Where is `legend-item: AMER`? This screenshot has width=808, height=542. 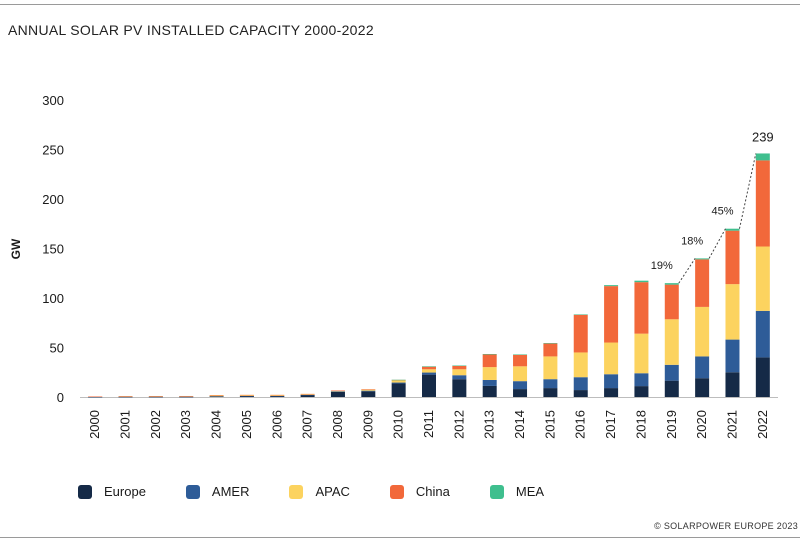 legend-item: AMER is located at coordinates (217, 491).